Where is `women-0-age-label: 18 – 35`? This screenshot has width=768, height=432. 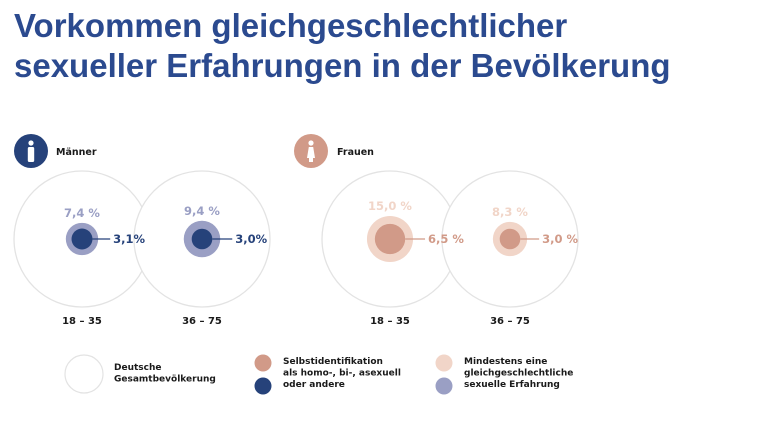
women-0-age-label: 18 – 35 is located at coordinates (390, 321).